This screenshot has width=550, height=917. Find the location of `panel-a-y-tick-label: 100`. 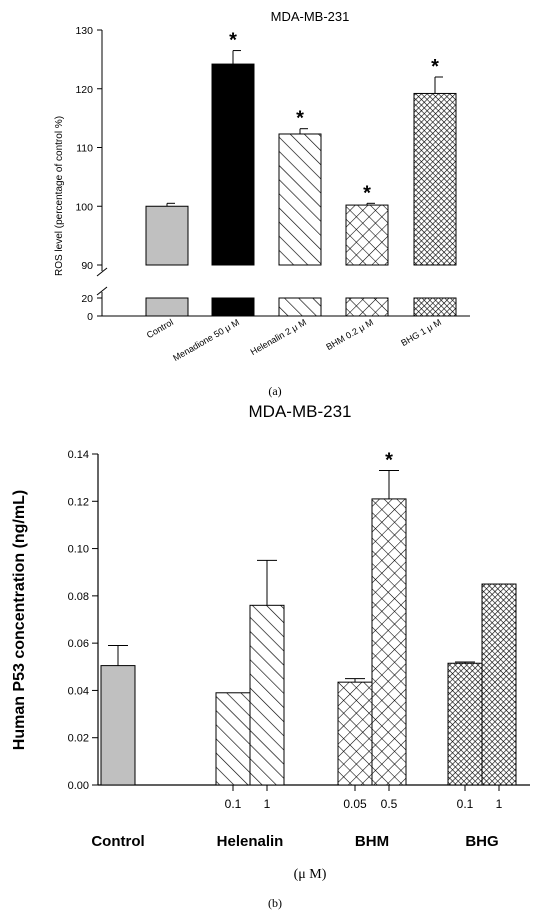

panel-a-y-tick-label: 100 is located at coordinates (84, 207).